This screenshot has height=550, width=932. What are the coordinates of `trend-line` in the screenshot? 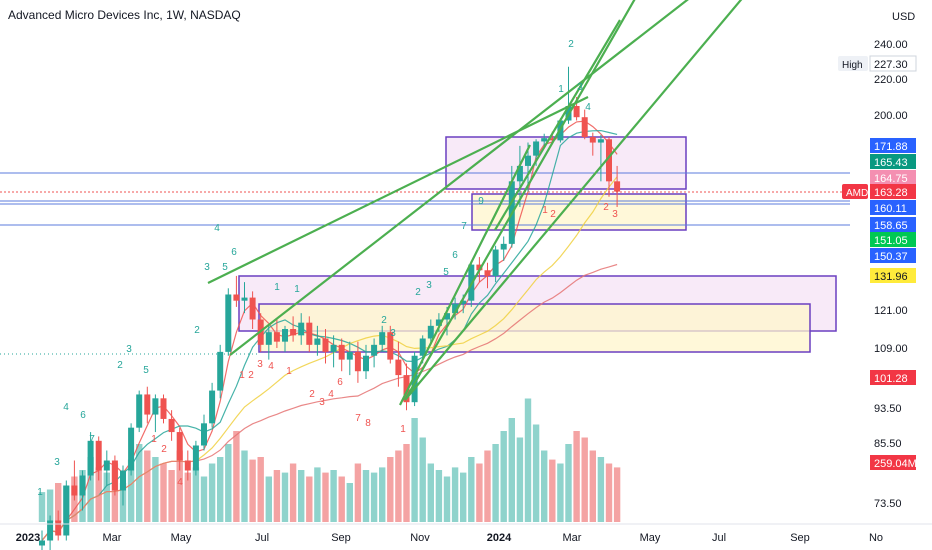 It's located at (557, 125).